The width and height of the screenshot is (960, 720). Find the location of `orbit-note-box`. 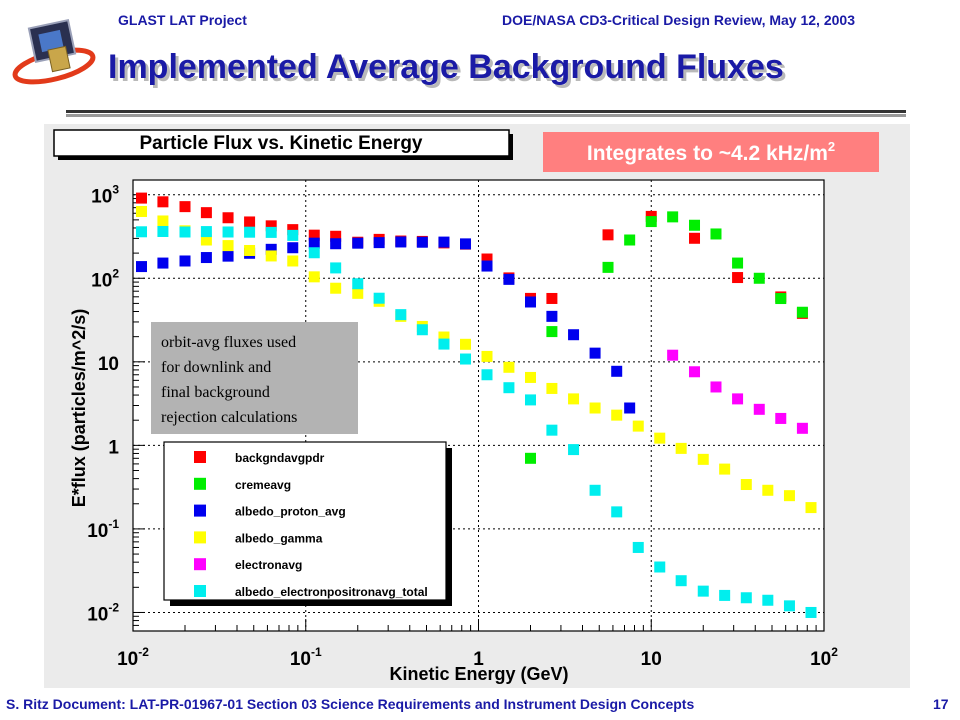

orbit-note-box is located at coordinates (254, 378).